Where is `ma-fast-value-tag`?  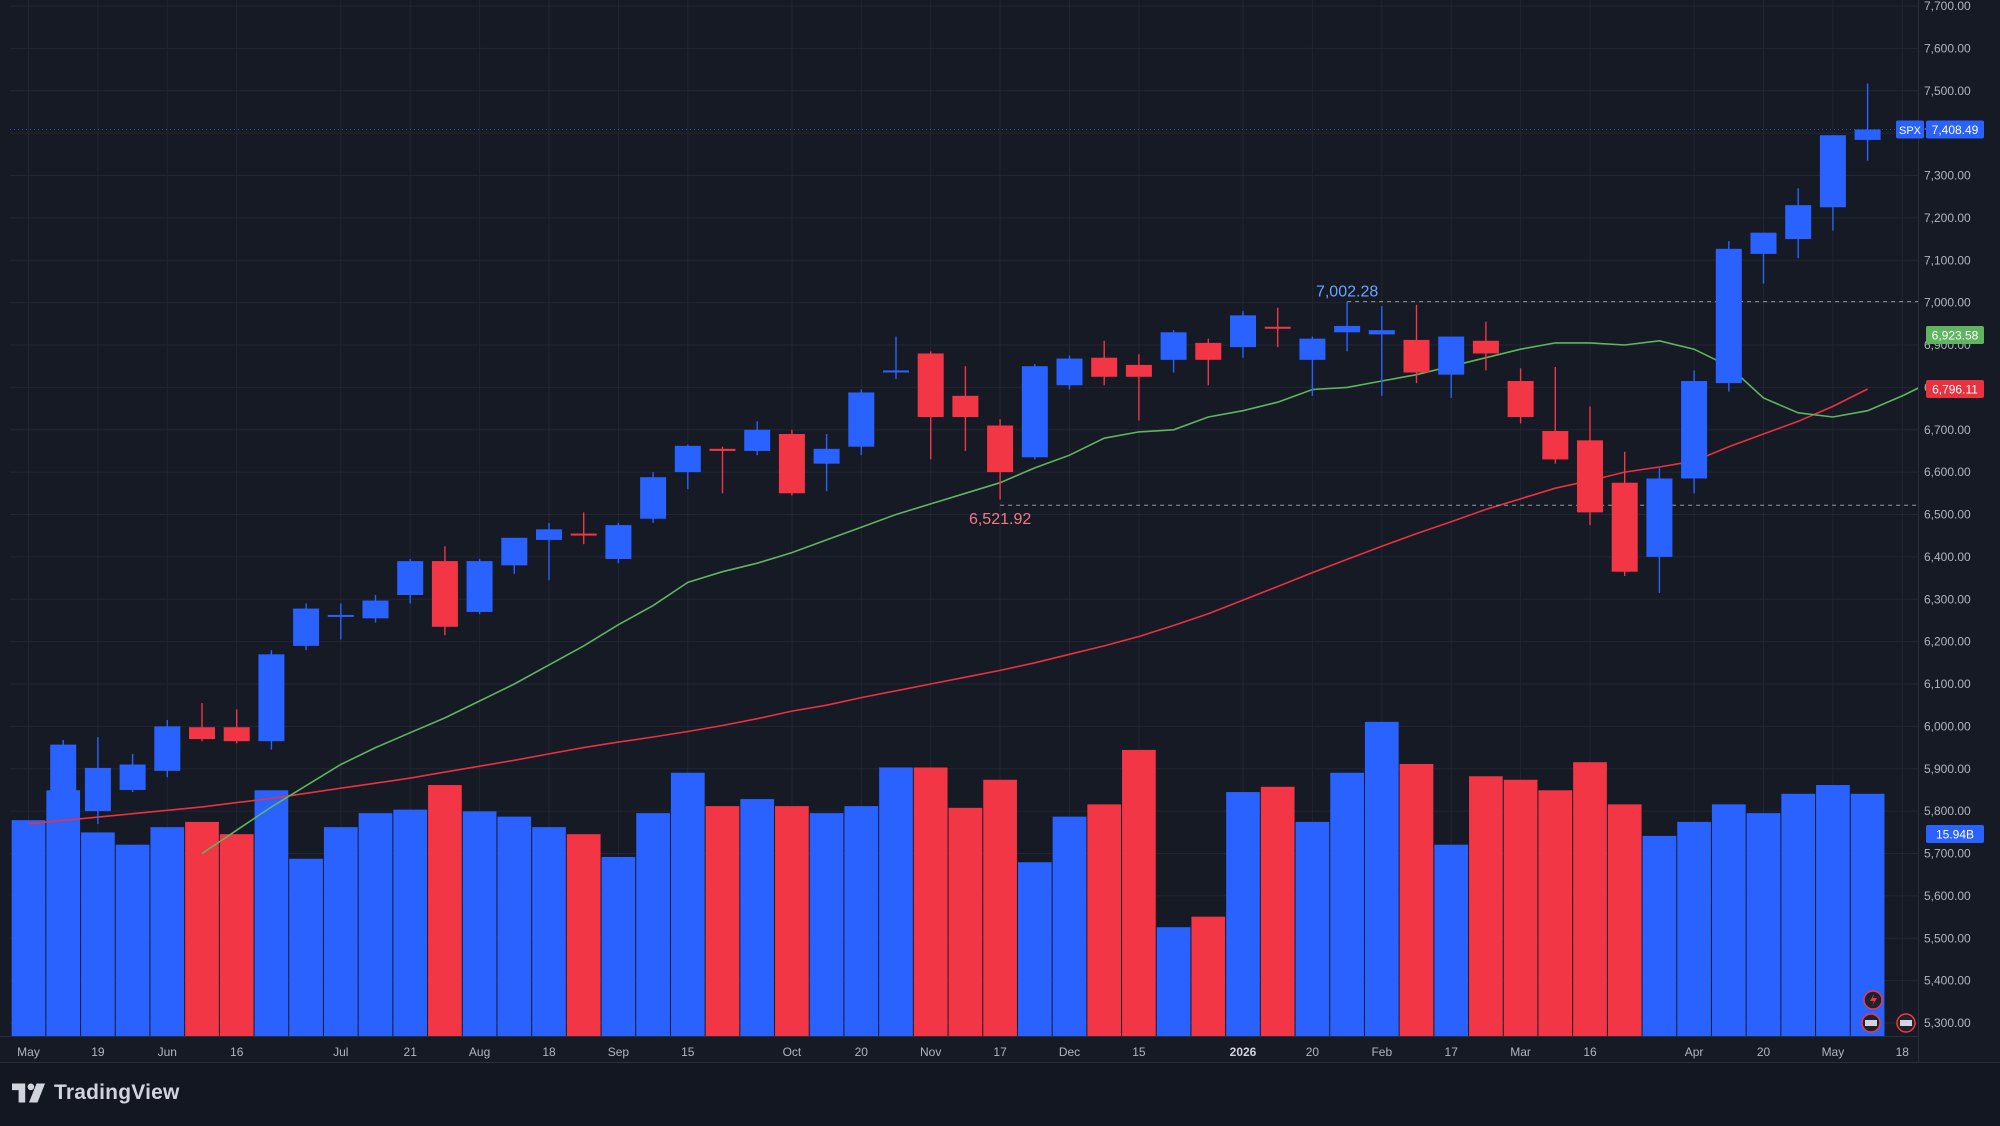 ma-fast-value-tag is located at coordinates (1955, 335).